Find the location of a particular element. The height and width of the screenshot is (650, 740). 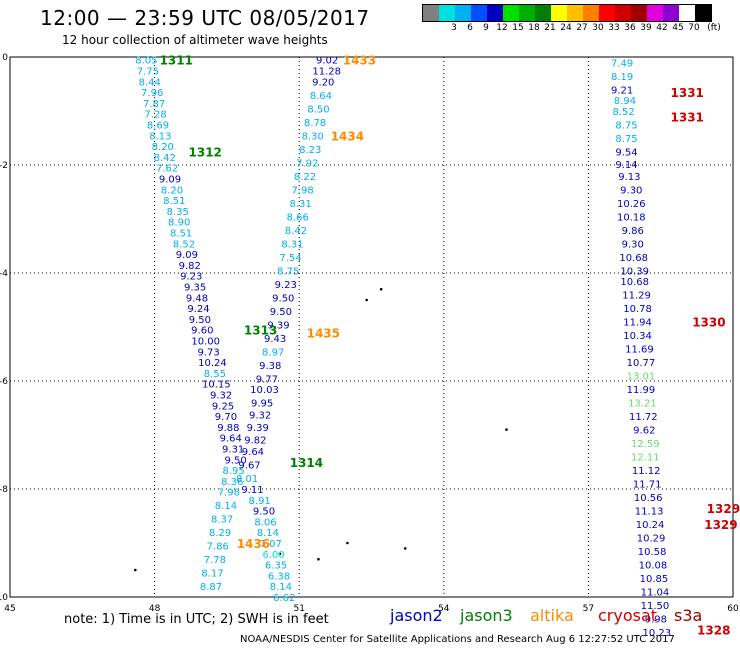

wave-height-reading: 9.43 is located at coordinates (275, 339).